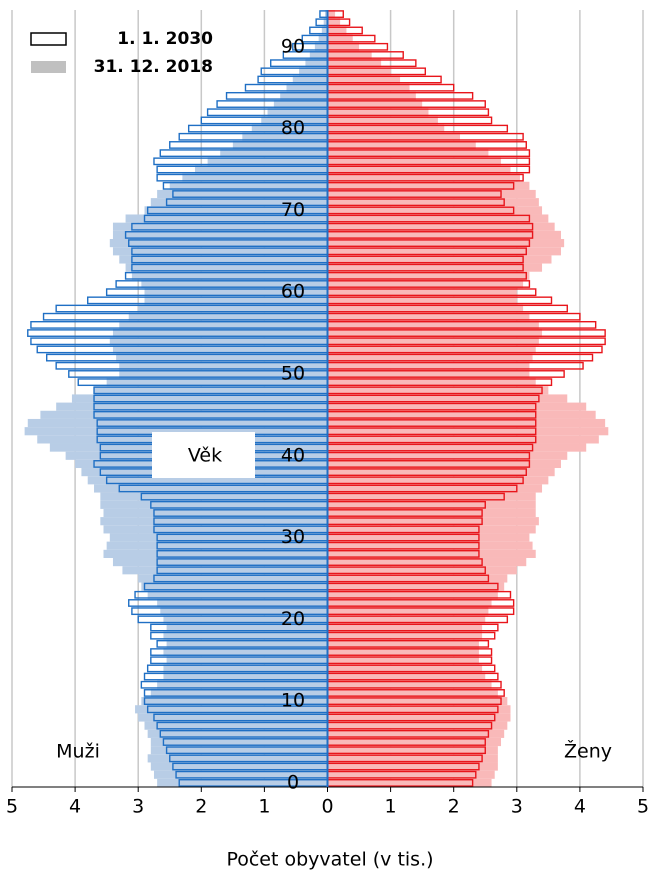 The height and width of the screenshot is (876, 655). I want to click on y-tick-label: 80, so click(293, 128).